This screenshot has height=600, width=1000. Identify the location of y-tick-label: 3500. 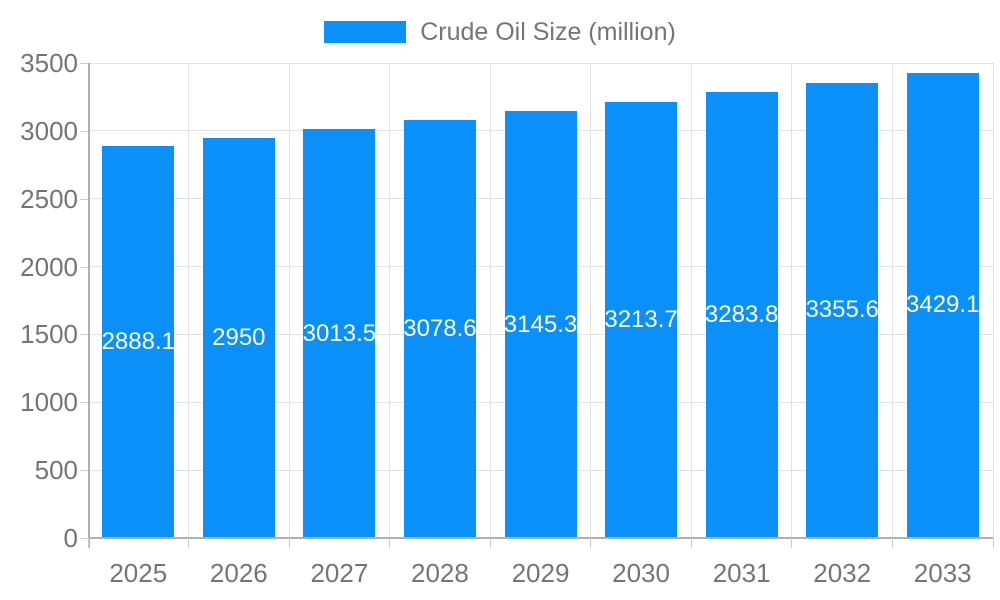
(49, 63).